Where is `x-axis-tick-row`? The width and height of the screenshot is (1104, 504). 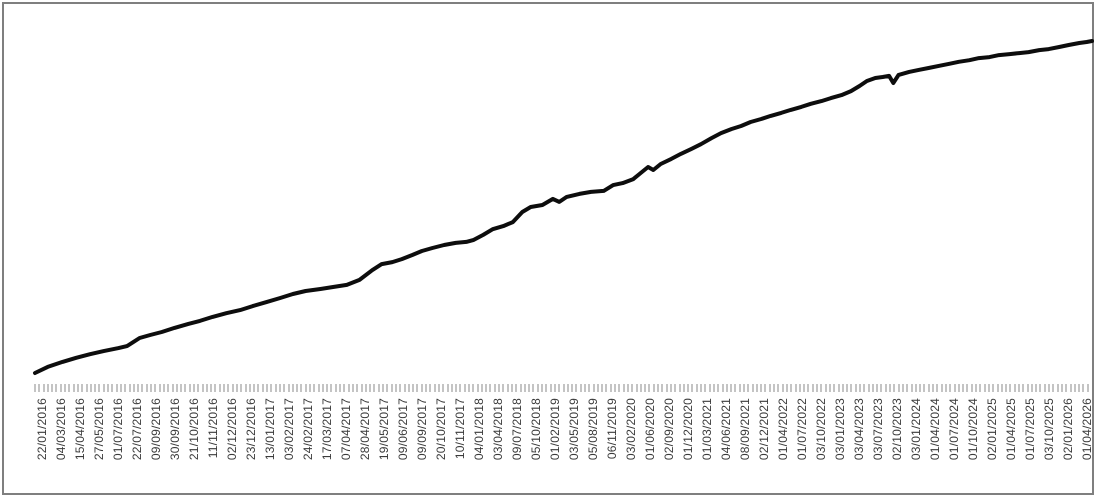
x-axis-tick-row is located at coordinates (563, 388).